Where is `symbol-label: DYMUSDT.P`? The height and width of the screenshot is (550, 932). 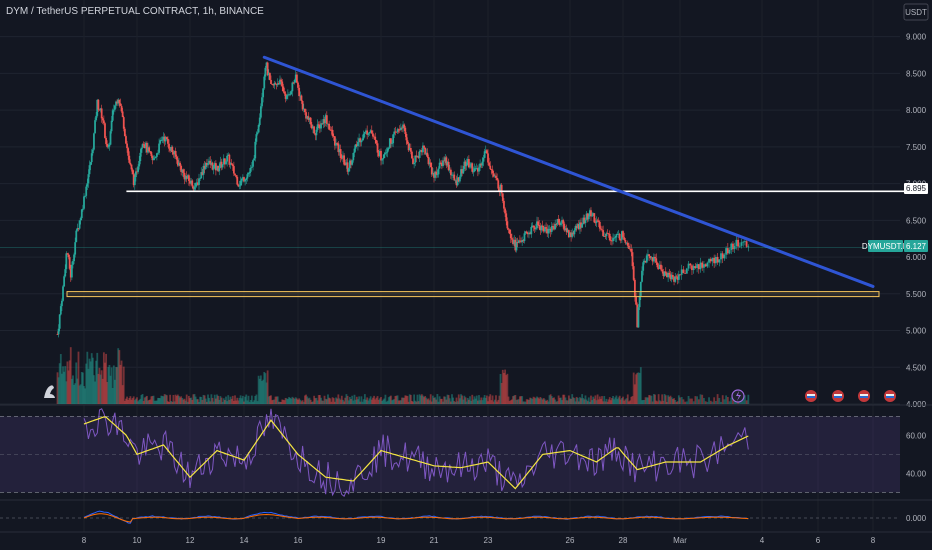
symbol-label: DYMUSDT.P is located at coordinates (885, 246).